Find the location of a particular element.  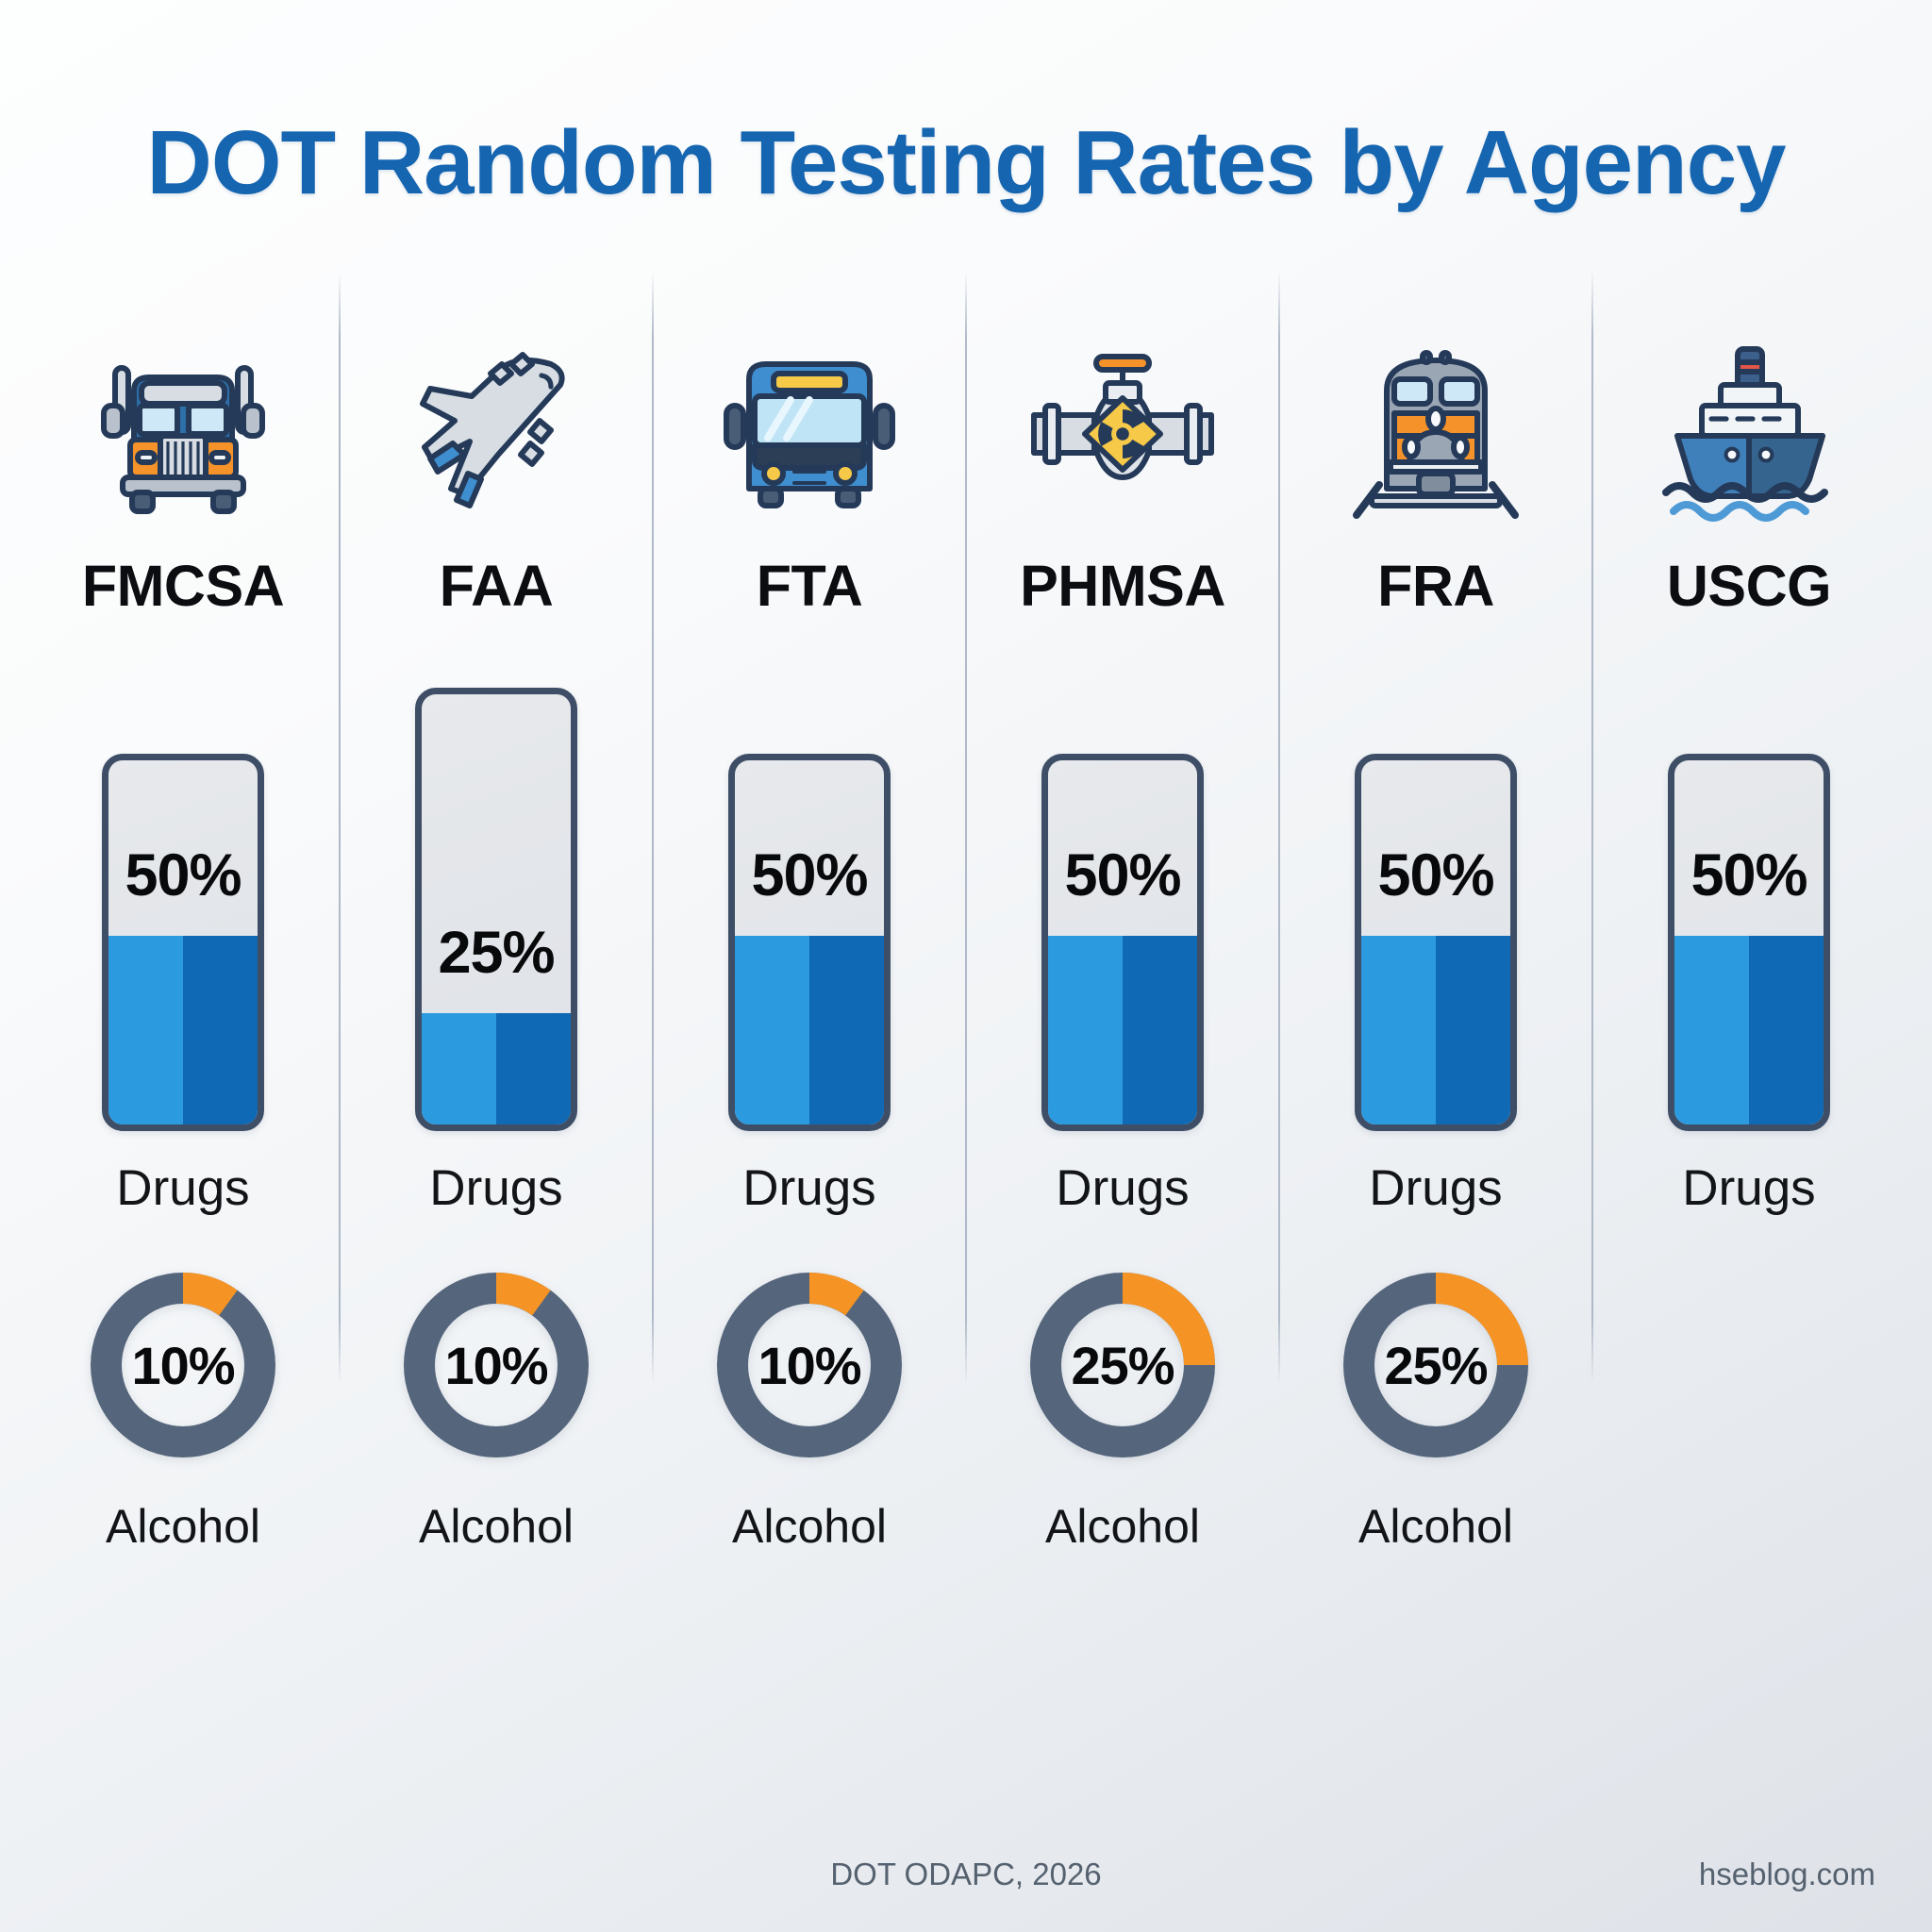

agency-column-fta: FTA 50% Drugs 10% Alcohol is located at coordinates (809, 1039).